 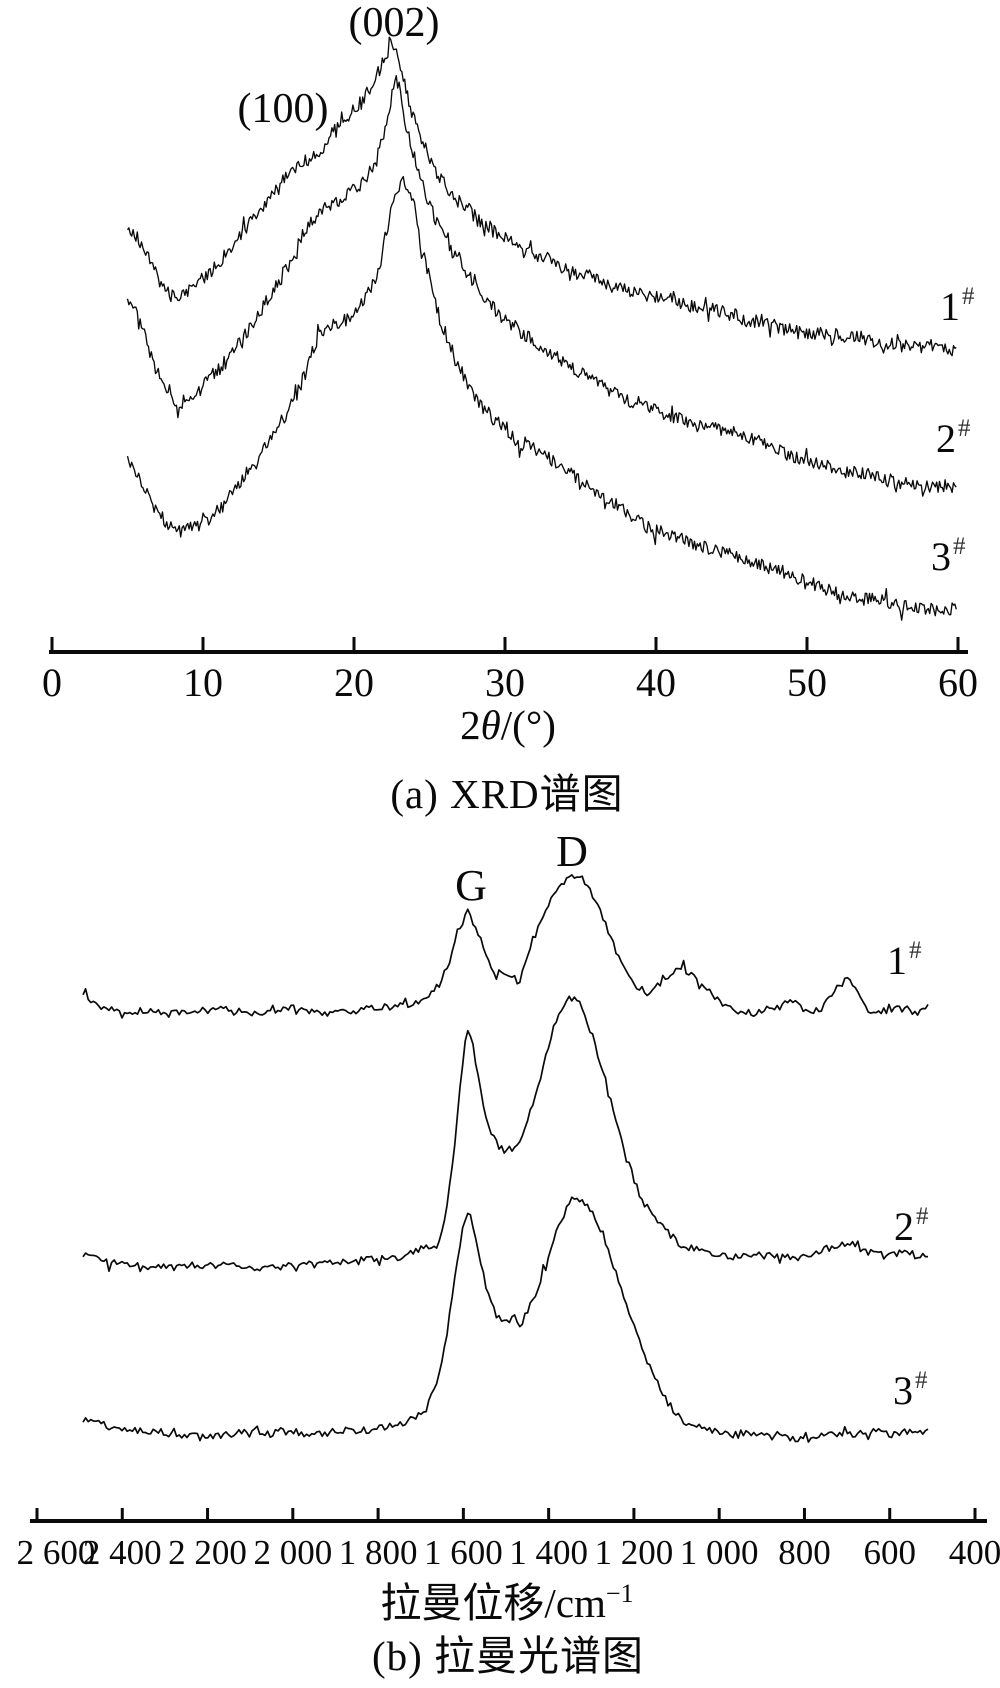 I want to click on xrd-curve-label-1: 1#, so click(x=957, y=306).